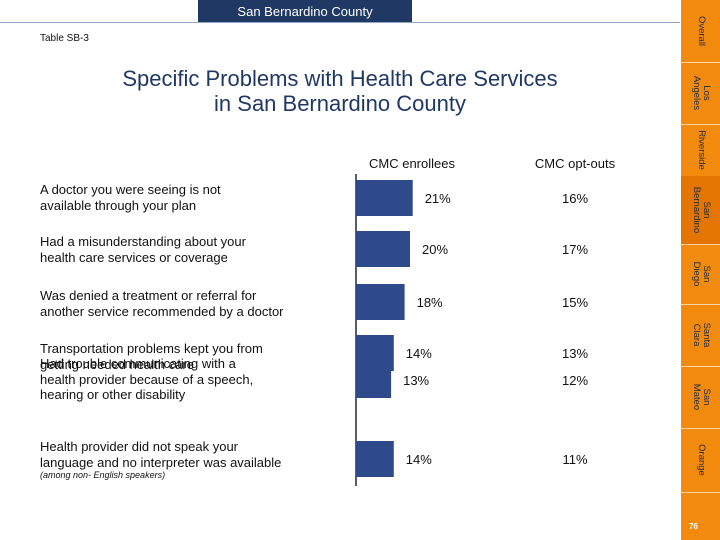 This screenshot has width=720, height=540. I want to click on enrollee-value-label-4: 14%, so click(419, 353).